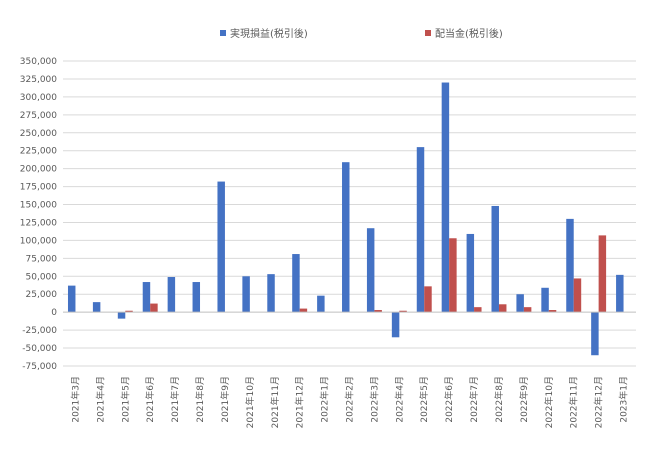  What do you see at coordinates (38, 223) in the screenshot?
I see `y-tick-label: 125,000` at bounding box center [38, 223].